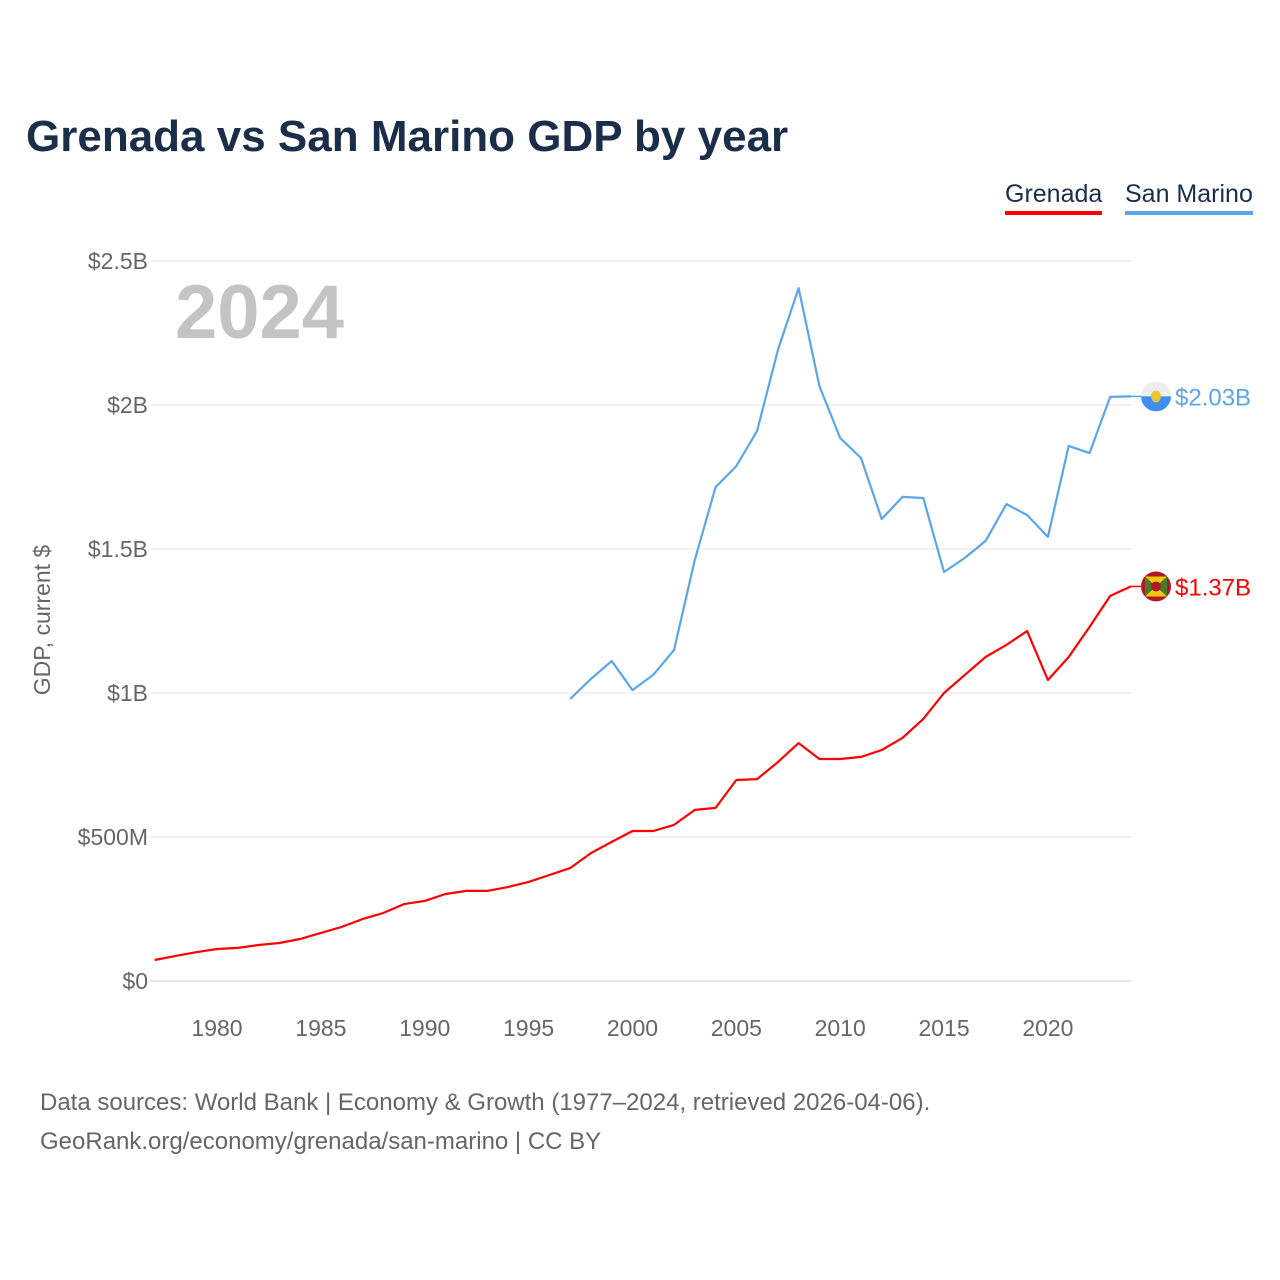 The image size is (1280, 1280). What do you see at coordinates (528, 1028) in the screenshot?
I see `x-tick-label: 1995` at bounding box center [528, 1028].